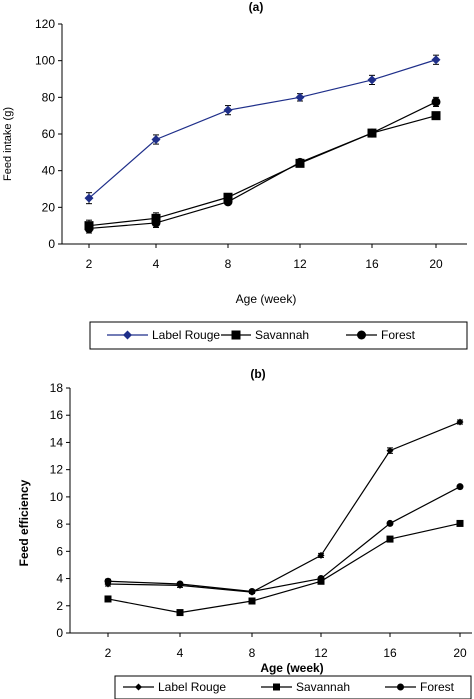 This screenshot has width=474, height=699. What do you see at coordinates (57, 415) in the screenshot?
I see `chart-b-y-tick-label: 16` at bounding box center [57, 415].